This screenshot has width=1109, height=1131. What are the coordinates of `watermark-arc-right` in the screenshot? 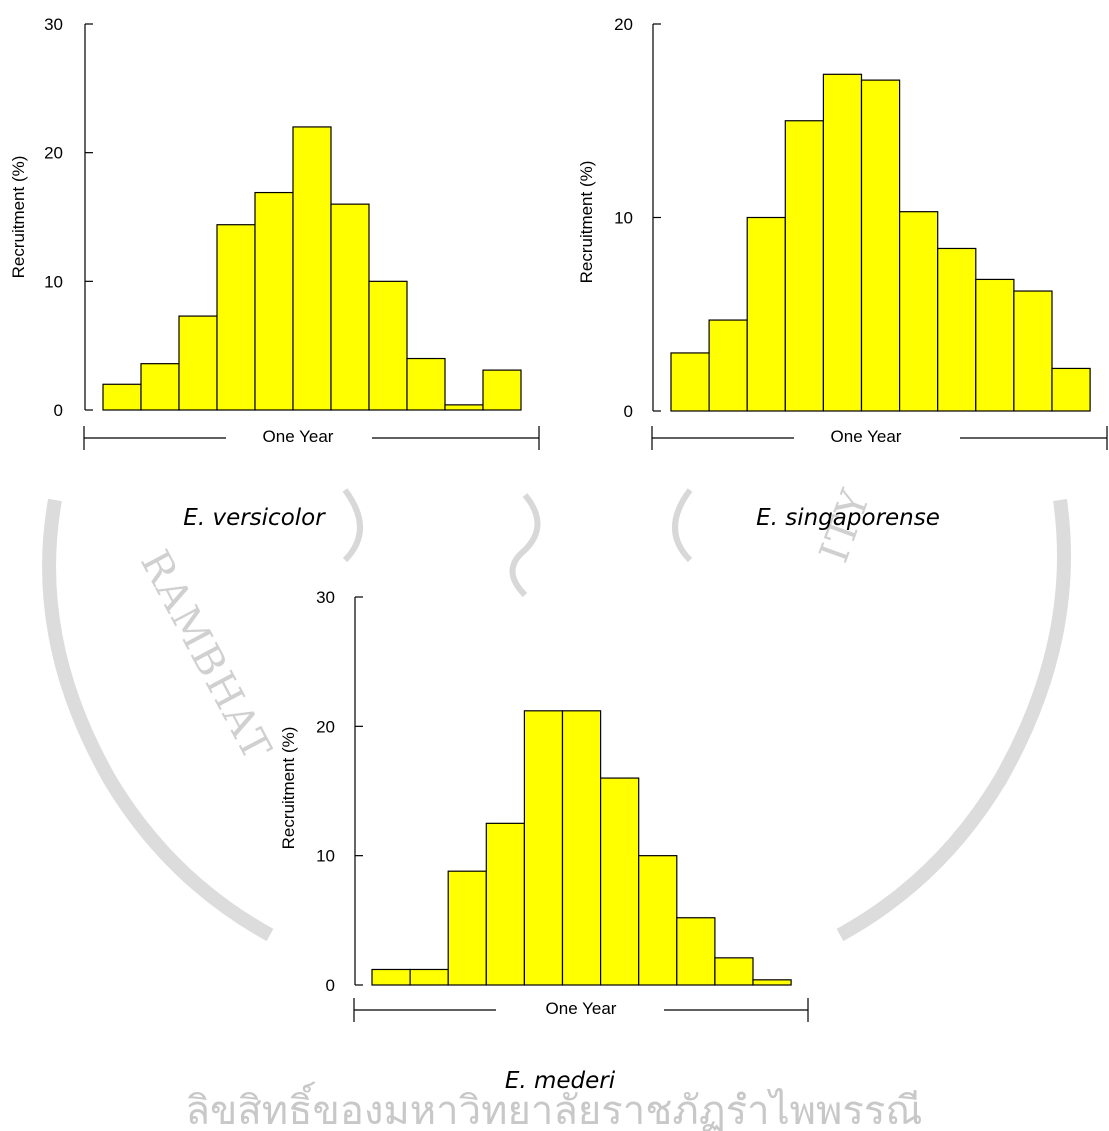 It's located at (953, 720).